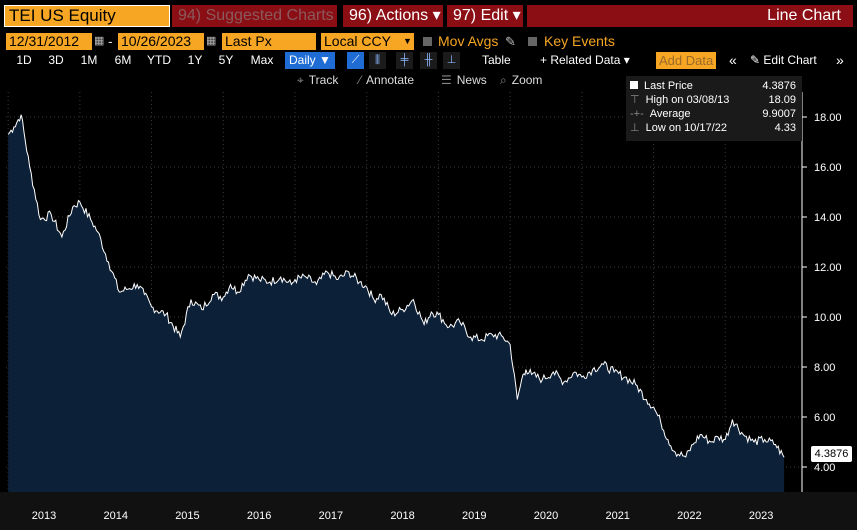 The height and width of the screenshot is (530, 857). I want to click on y-tick-label: 12.00, so click(828, 268).